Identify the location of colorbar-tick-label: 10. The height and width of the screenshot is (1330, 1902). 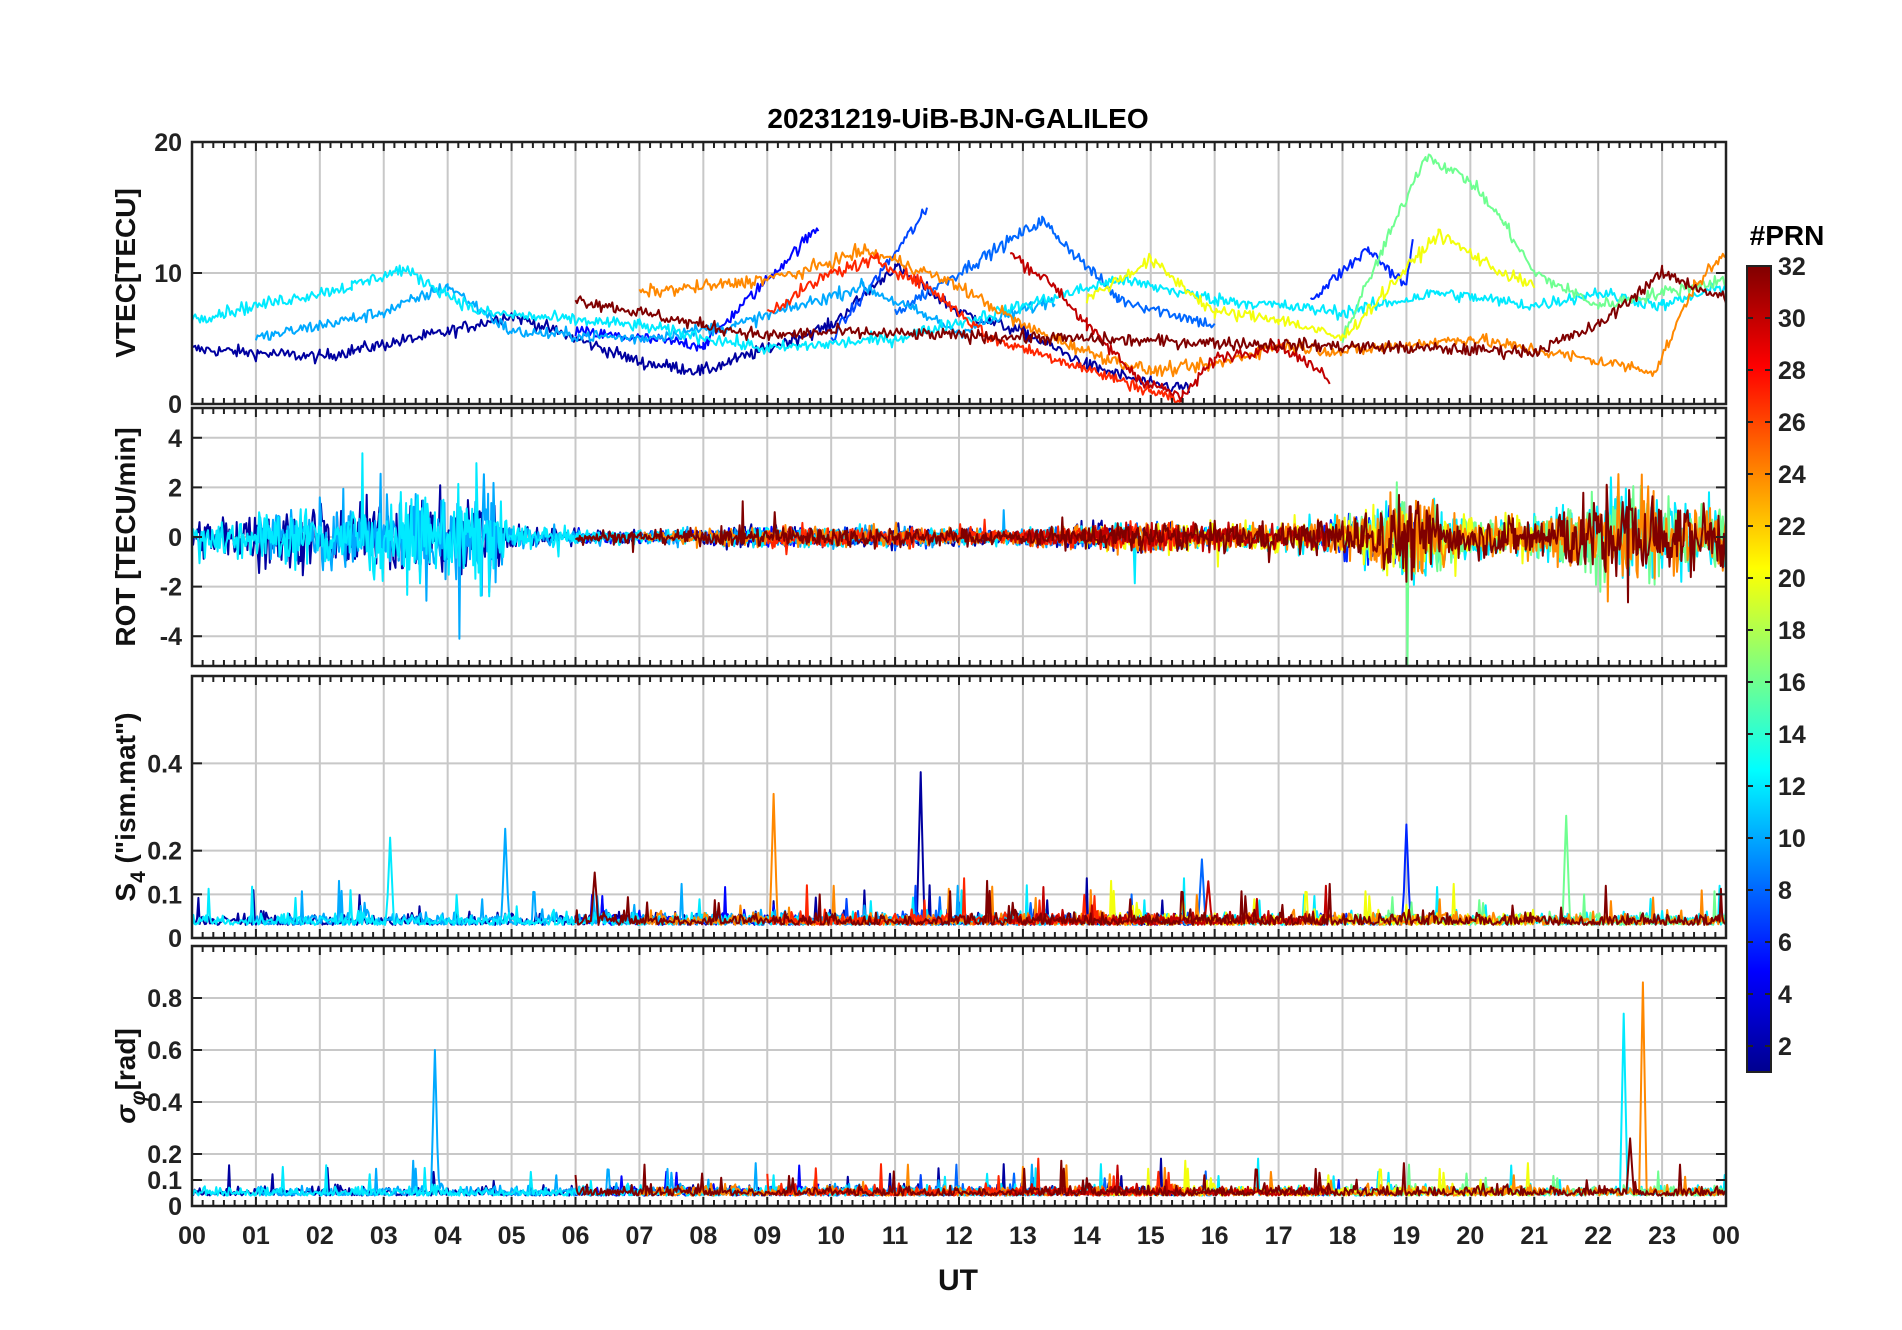
(1792, 839).